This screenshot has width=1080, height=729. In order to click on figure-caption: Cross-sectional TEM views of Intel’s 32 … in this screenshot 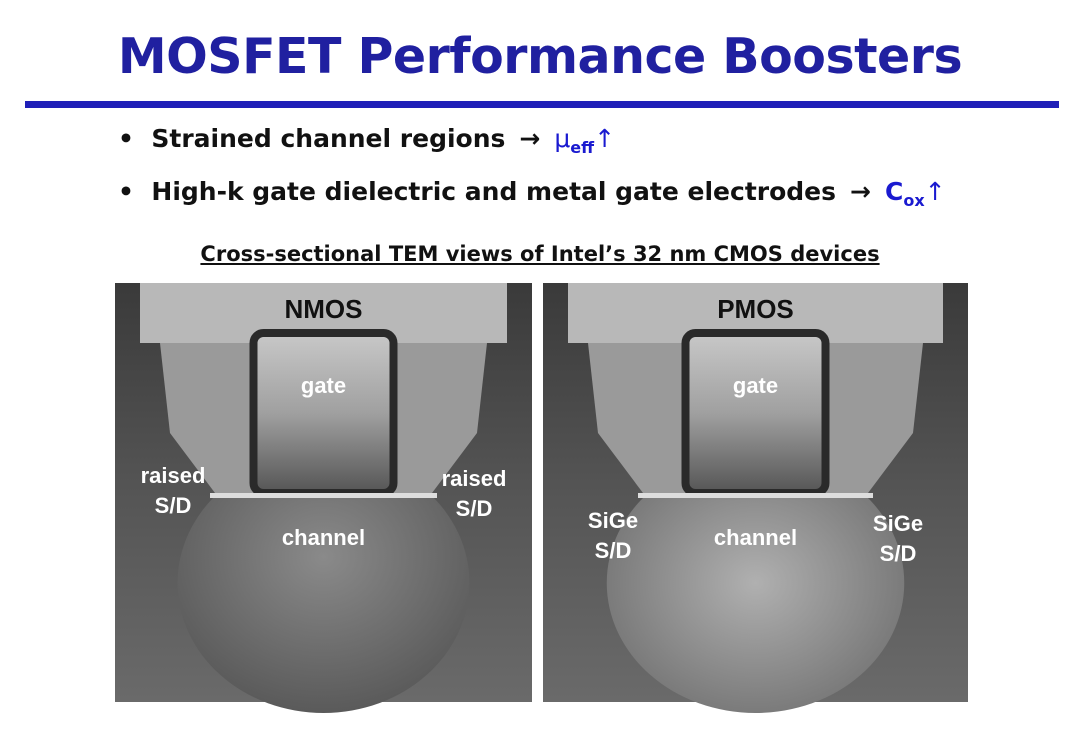, I will do `click(540, 254)`.